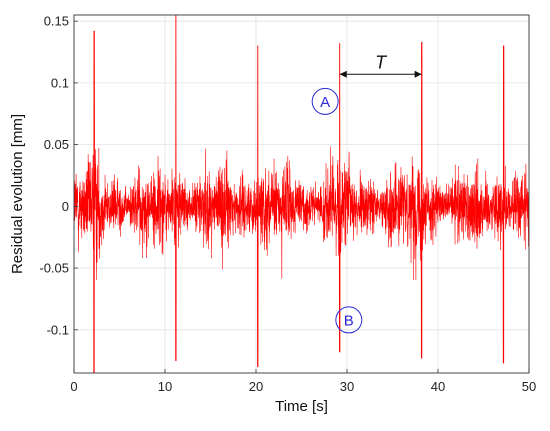  I want to click on y-tick-label: 0.05, so click(56, 144).